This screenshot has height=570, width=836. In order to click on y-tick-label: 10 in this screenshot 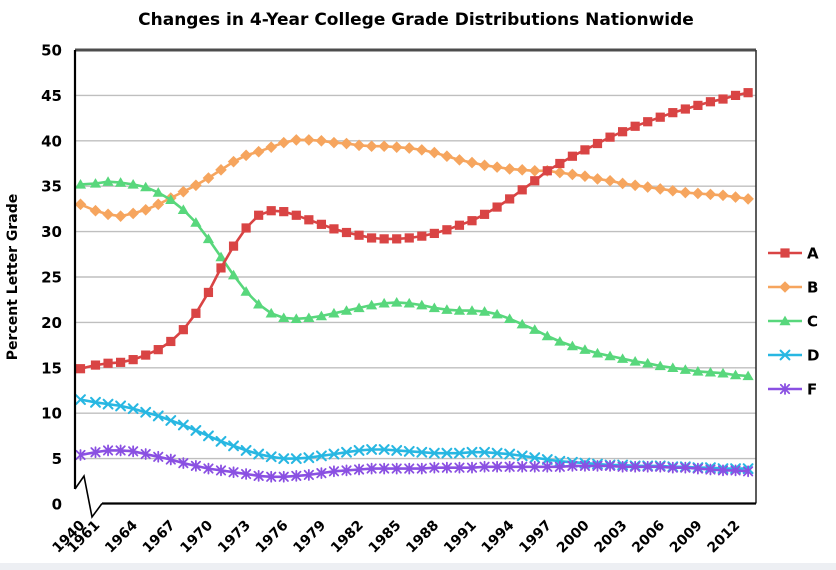, I will do `click(51, 414)`.